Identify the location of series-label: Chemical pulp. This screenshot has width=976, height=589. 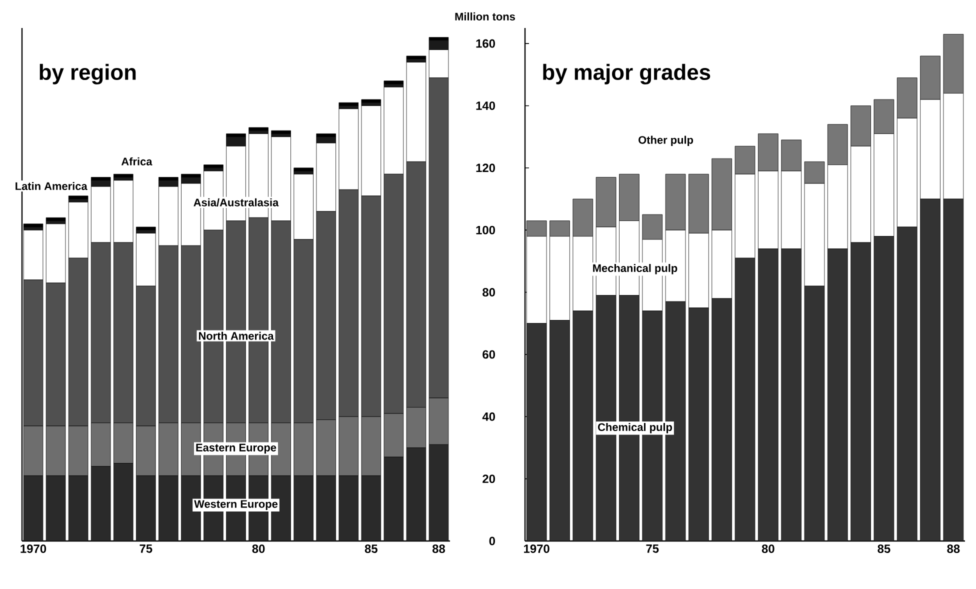
(635, 428).